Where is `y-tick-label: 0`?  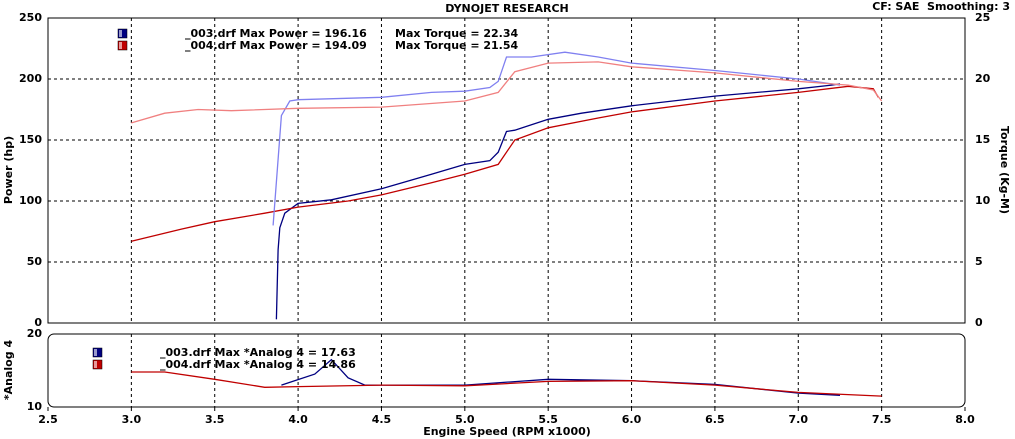 y-tick-label: 0 is located at coordinates (38, 322).